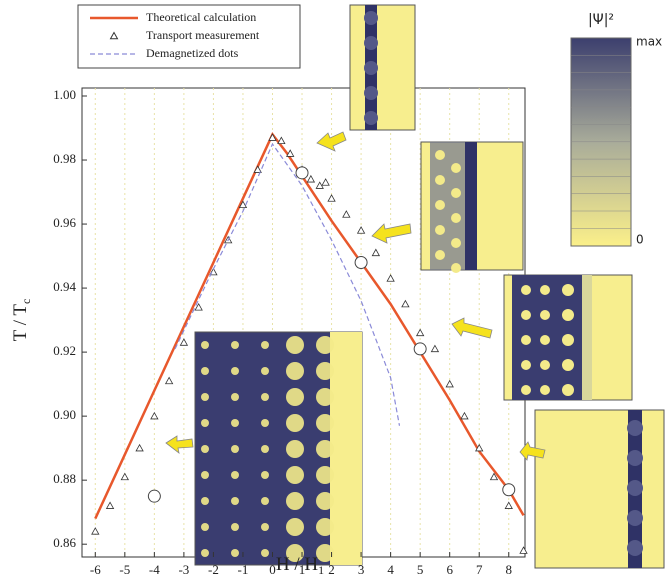  What do you see at coordinates (114, 35) in the screenshot?
I see `legend-marker` at bounding box center [114, 35].